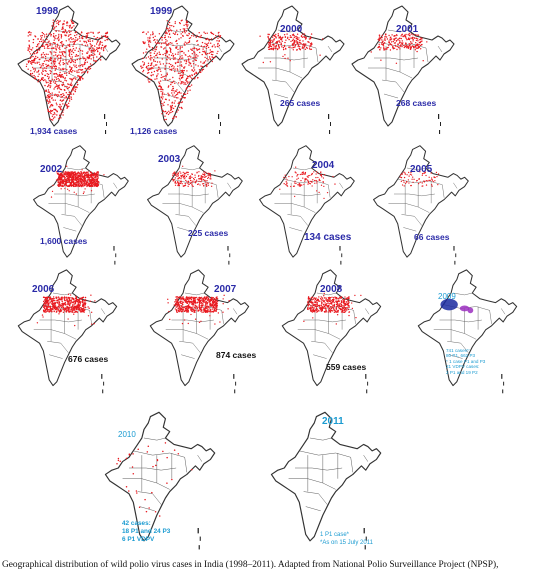 Image resolution: width=542 pixels, height=580 pixels. What do you see at coordinates (43, 289) in the screenshot?
I see `year-label: 2006` at bounding box center [43, 289].